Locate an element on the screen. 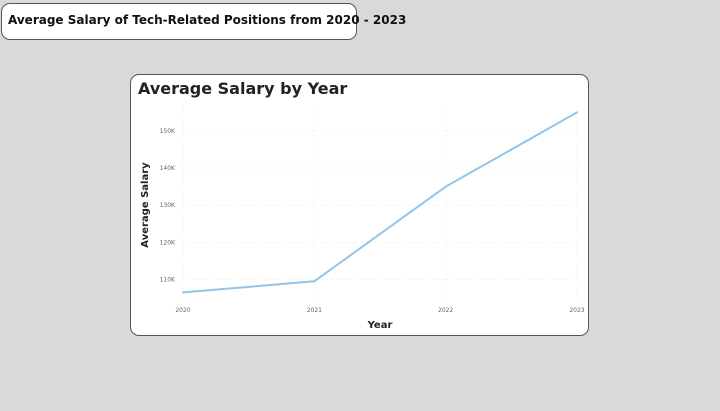 This screenshot has height=411, width=720. y-tick-label: 150K is located at coordinates (168, 131).